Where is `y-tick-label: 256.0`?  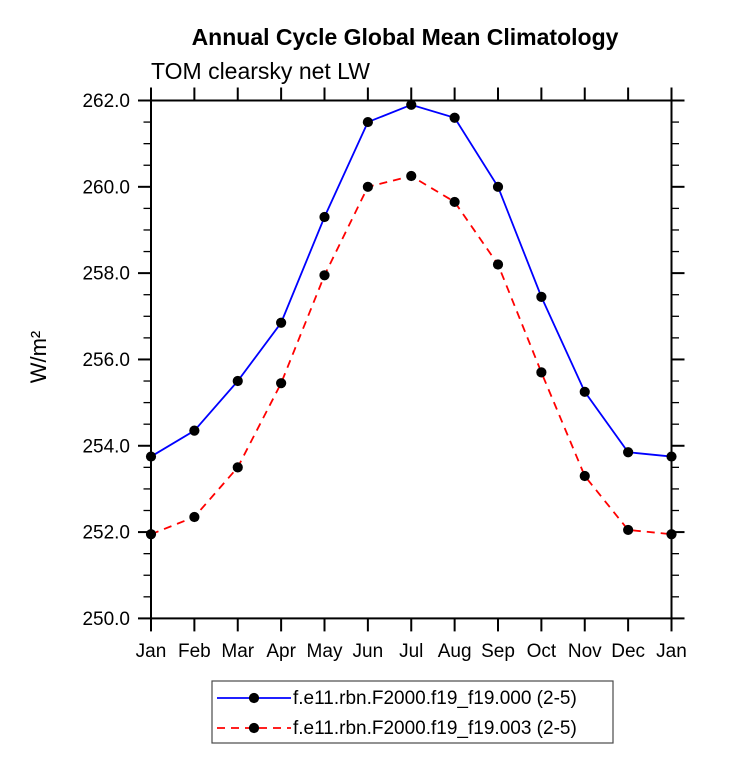
y-tick-label: 256.0 is located at coordinates (106, 360).